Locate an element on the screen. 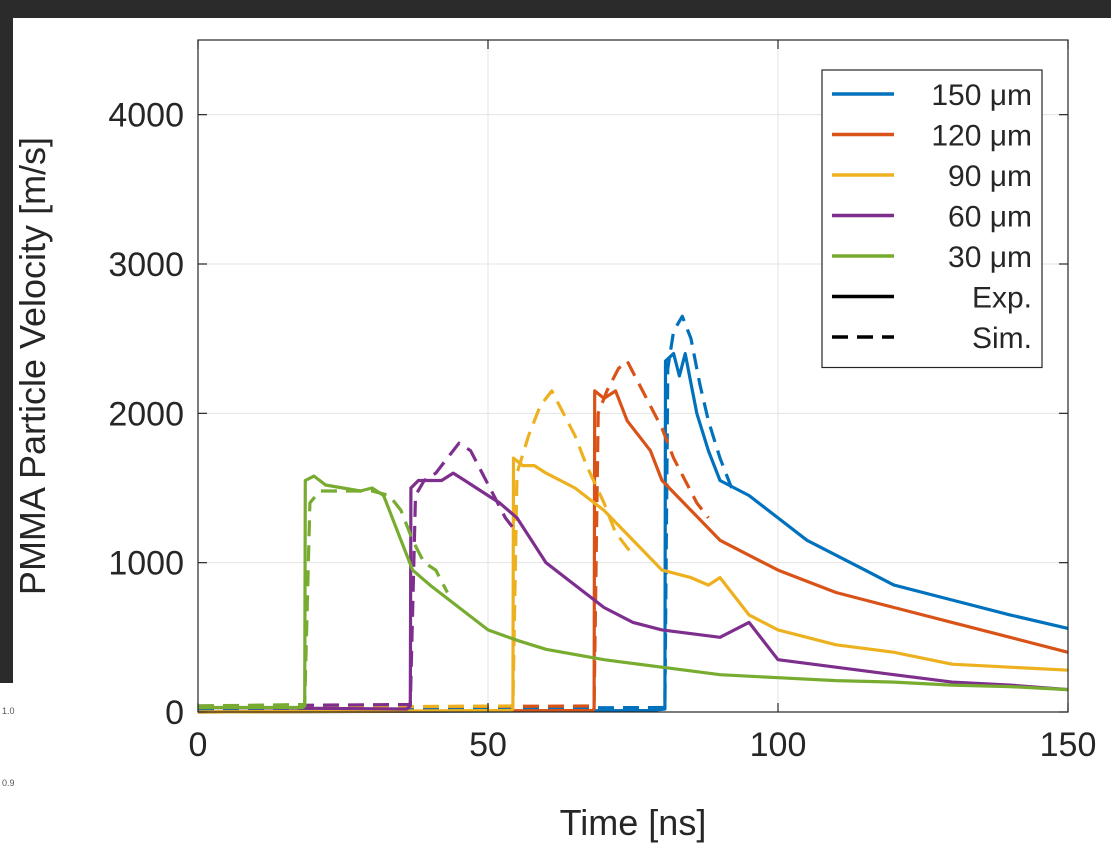 This screenshot has width=1111, height=845. legend-box is located at coordinates (932, 219).